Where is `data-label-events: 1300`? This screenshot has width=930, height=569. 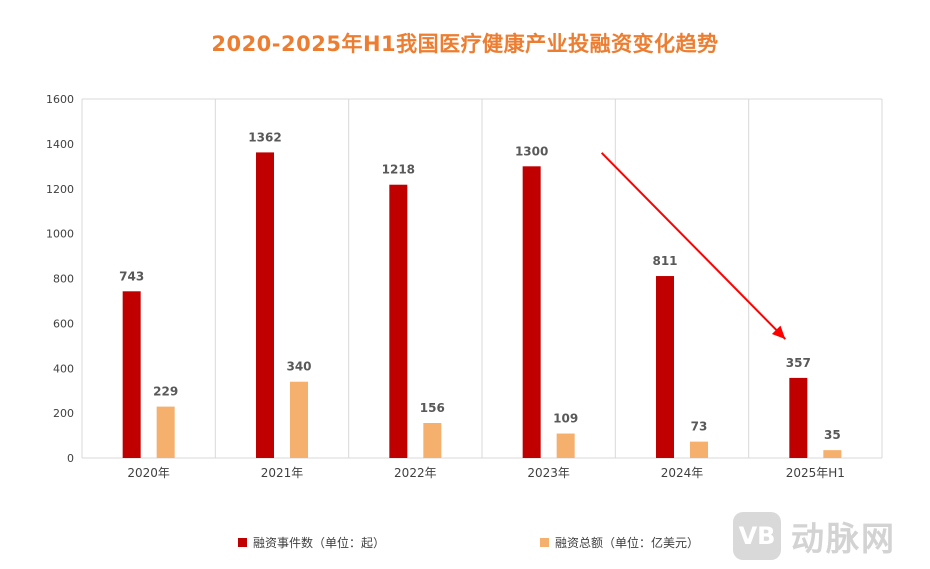 data-label-events: 1300 is located at coordinates (531, 151).